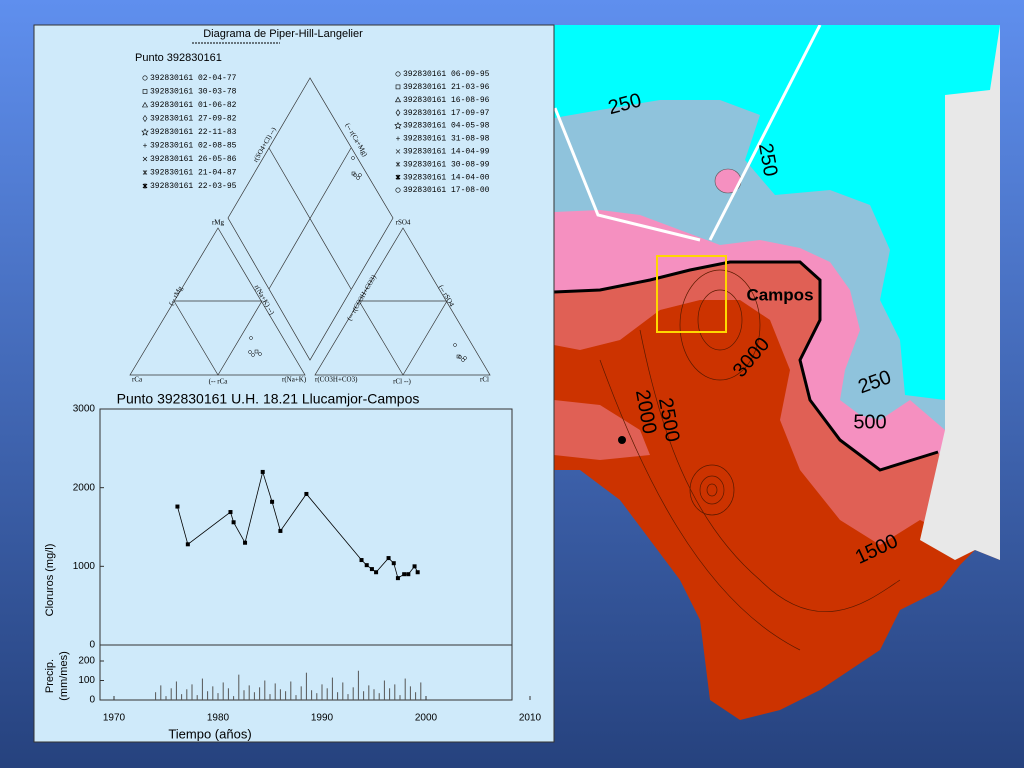 The height and width of the screenshot is (773, 1024). I want to click on legend-entry: 392830161 22-03-95, so click(193, 186).